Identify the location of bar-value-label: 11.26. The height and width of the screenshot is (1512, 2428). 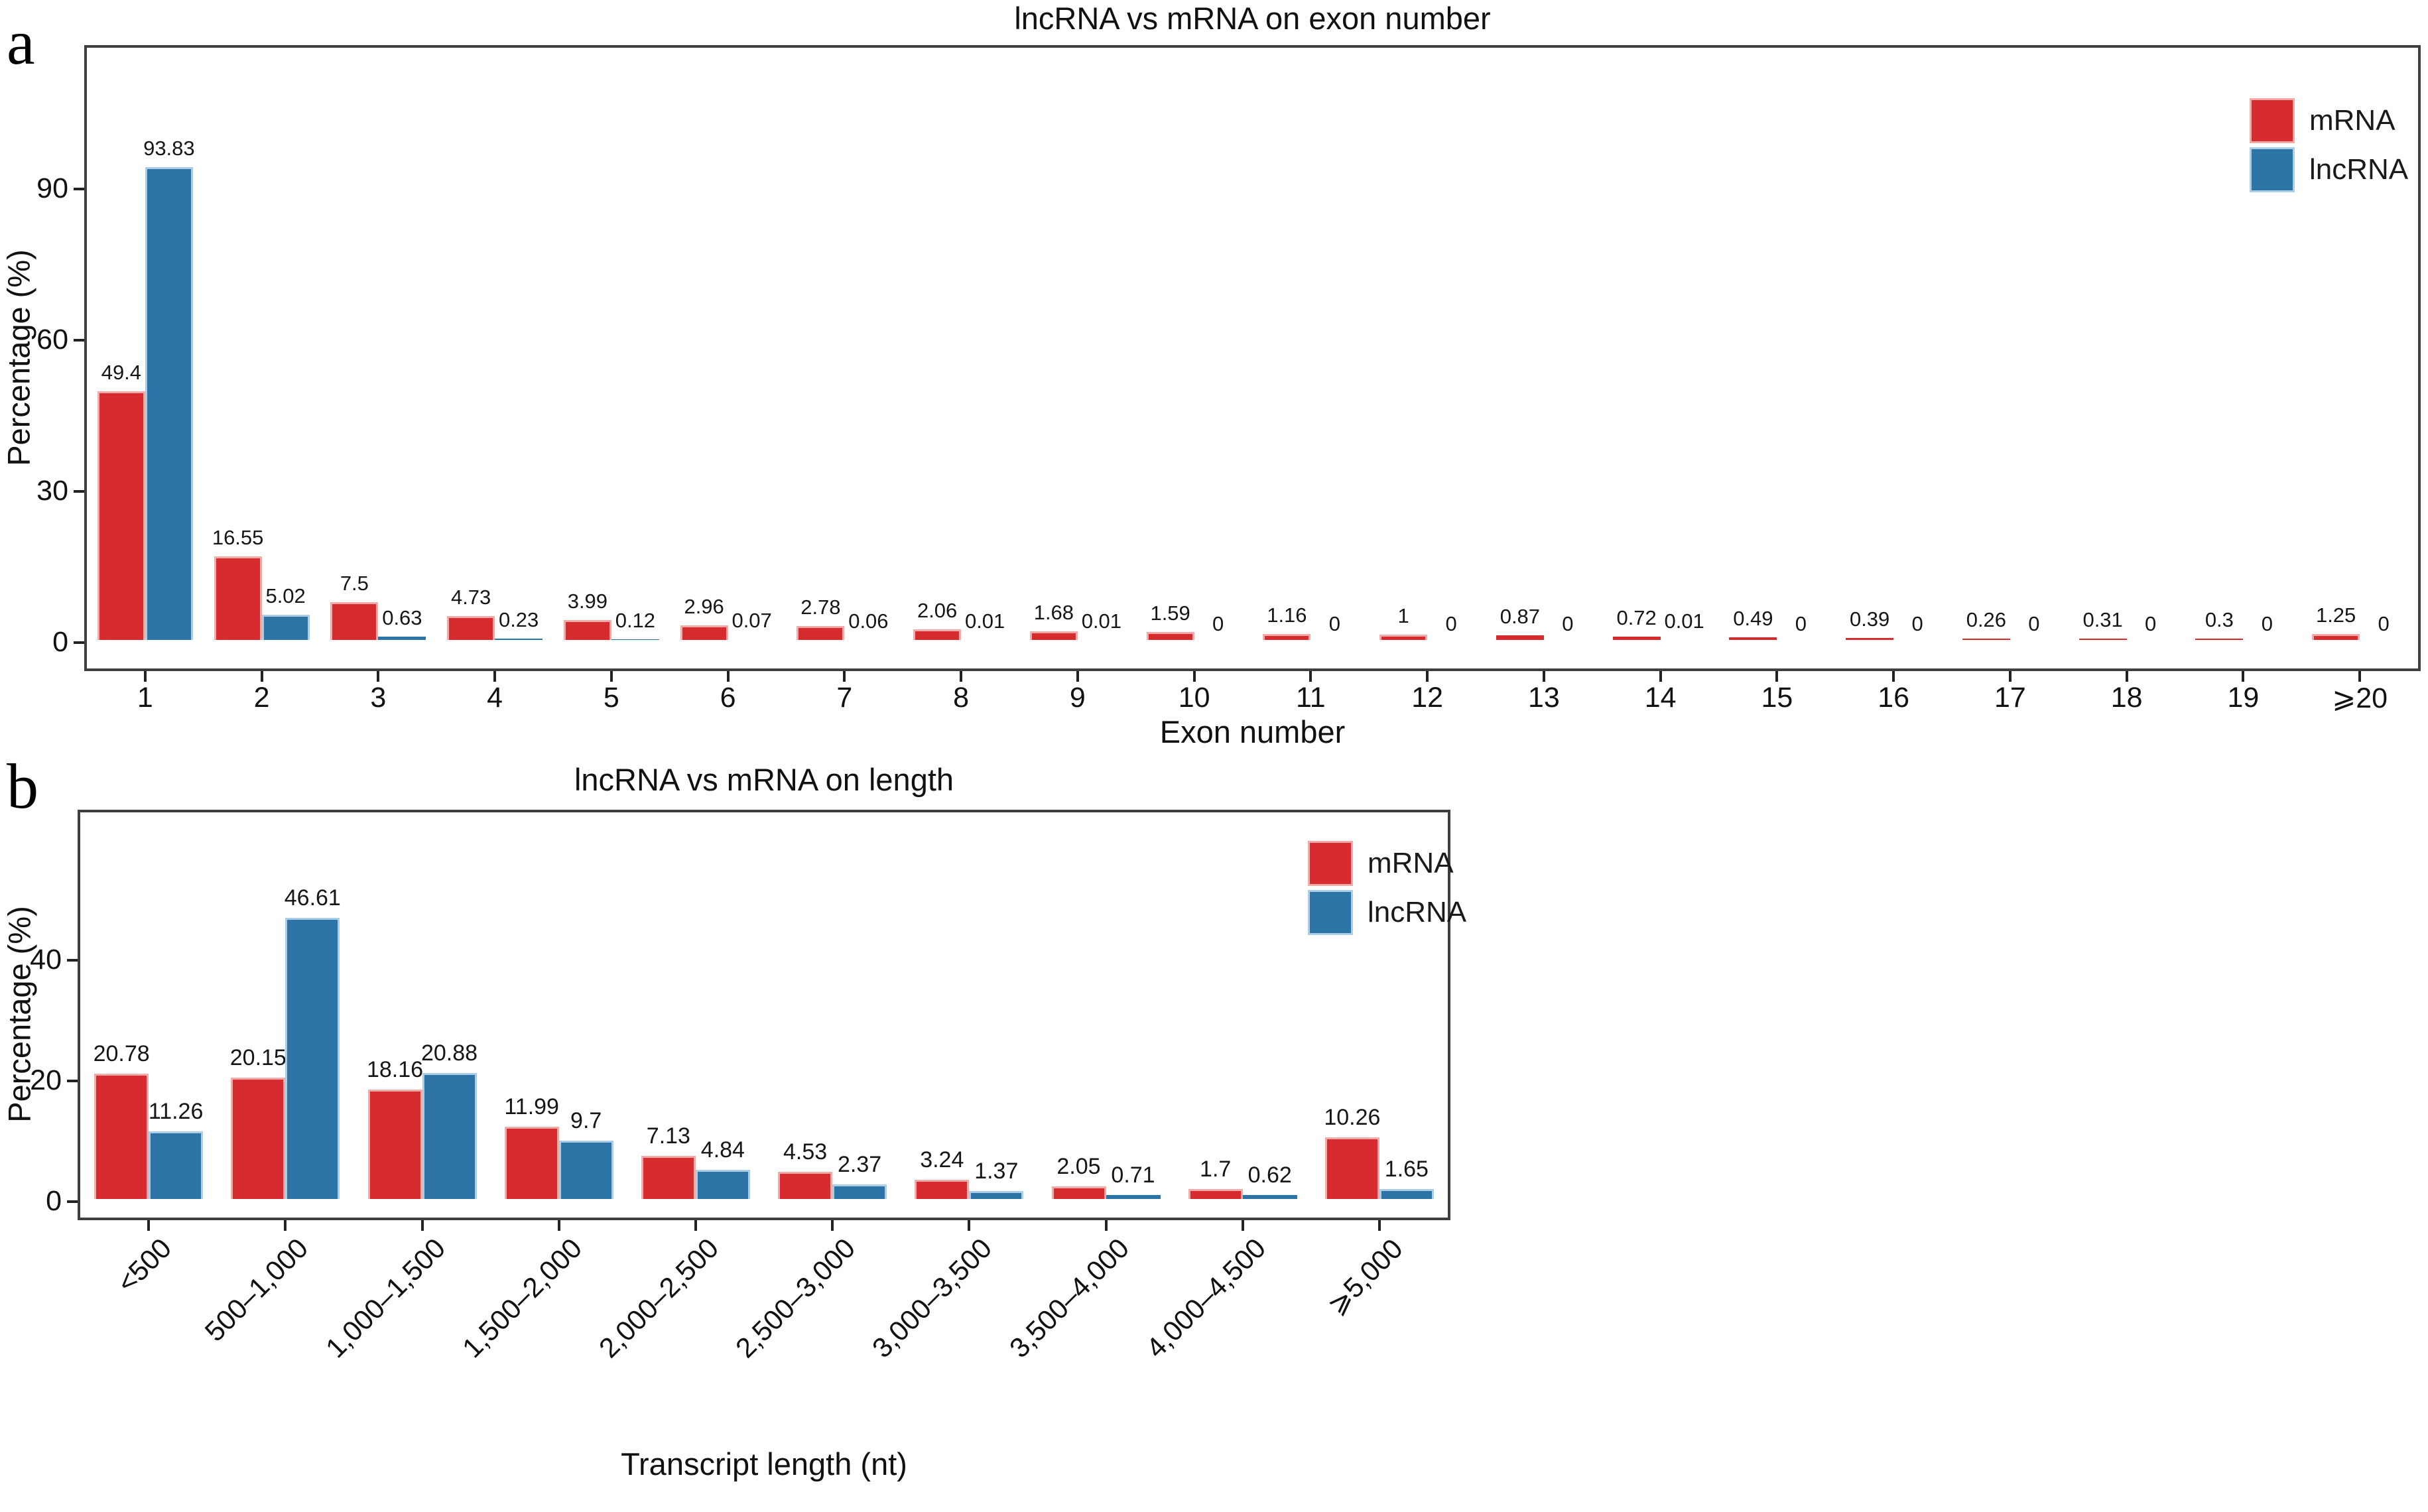
(176, 1111).